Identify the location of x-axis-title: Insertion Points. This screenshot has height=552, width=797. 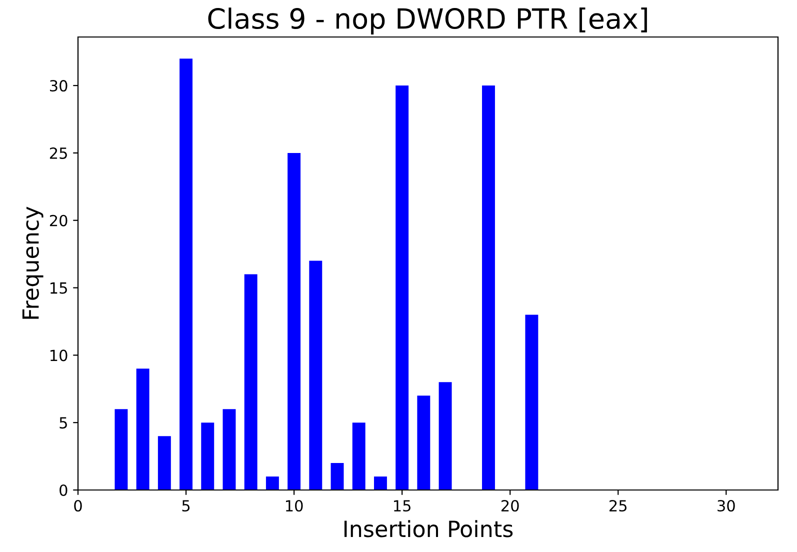
(428, 529).